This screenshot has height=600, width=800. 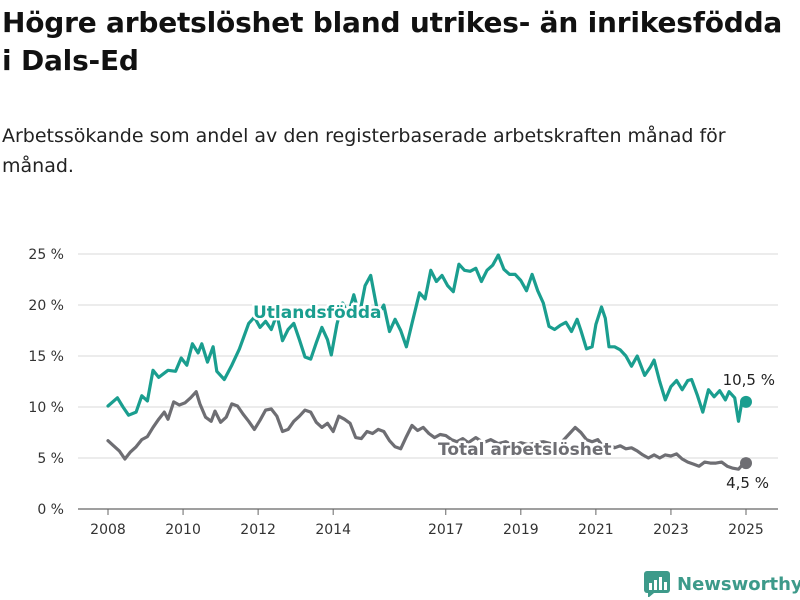 I want to click on y-tick-label: 0 %, so click(x=50, y=510).